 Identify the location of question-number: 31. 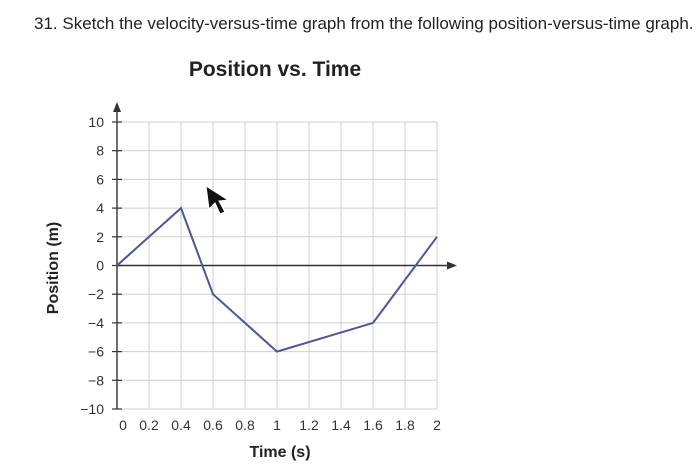
(43, 23).